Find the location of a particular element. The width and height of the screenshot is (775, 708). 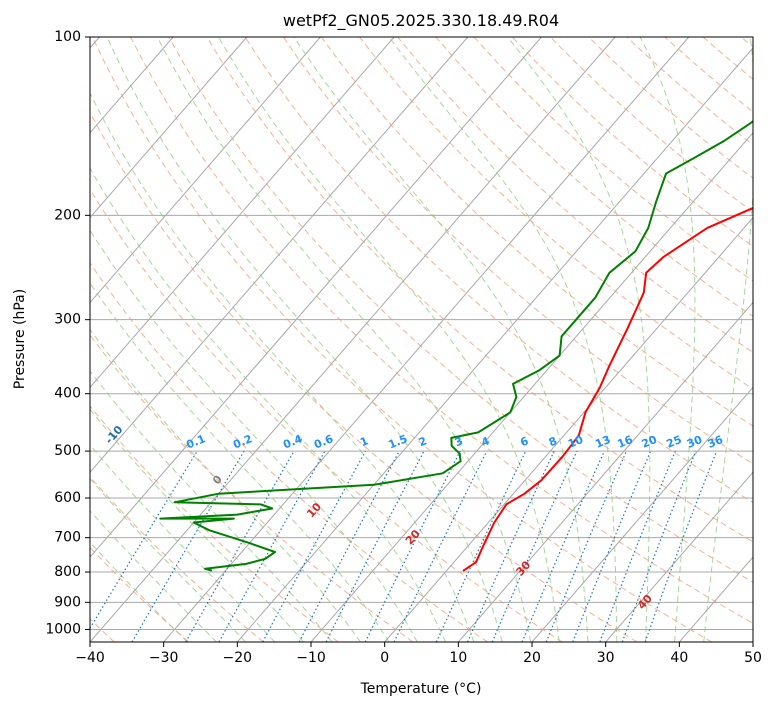

y-tick-label: 400 is located at coordinates (67, 394).